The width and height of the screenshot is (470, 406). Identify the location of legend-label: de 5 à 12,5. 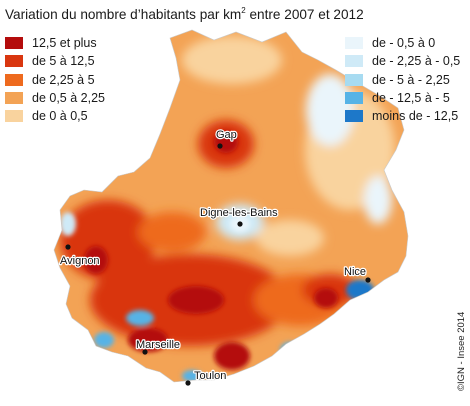
(63, 61).